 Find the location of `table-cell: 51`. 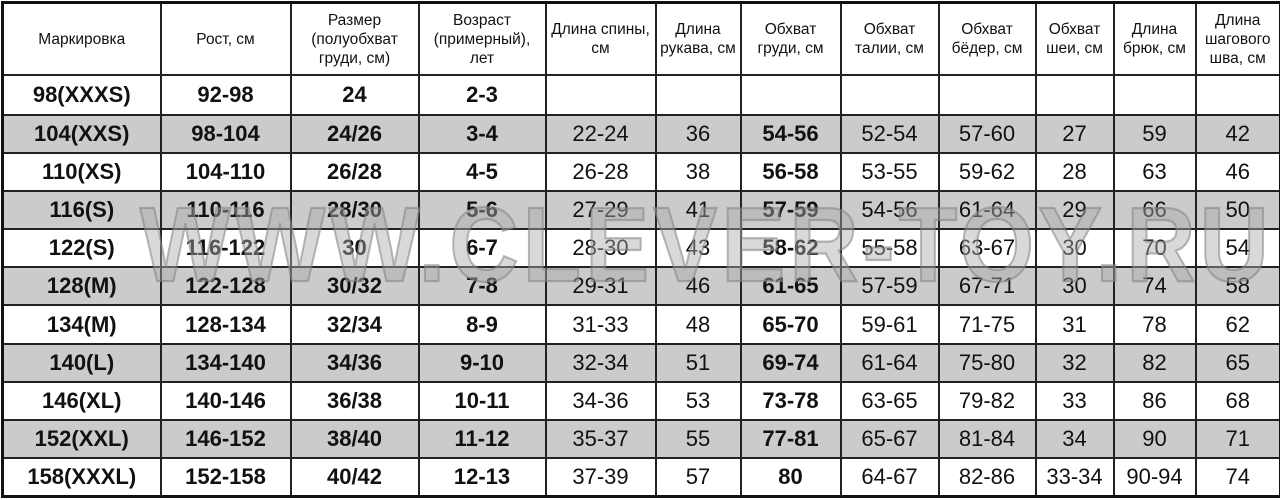

table-cell: 51 is located at coordinates (698, 363).